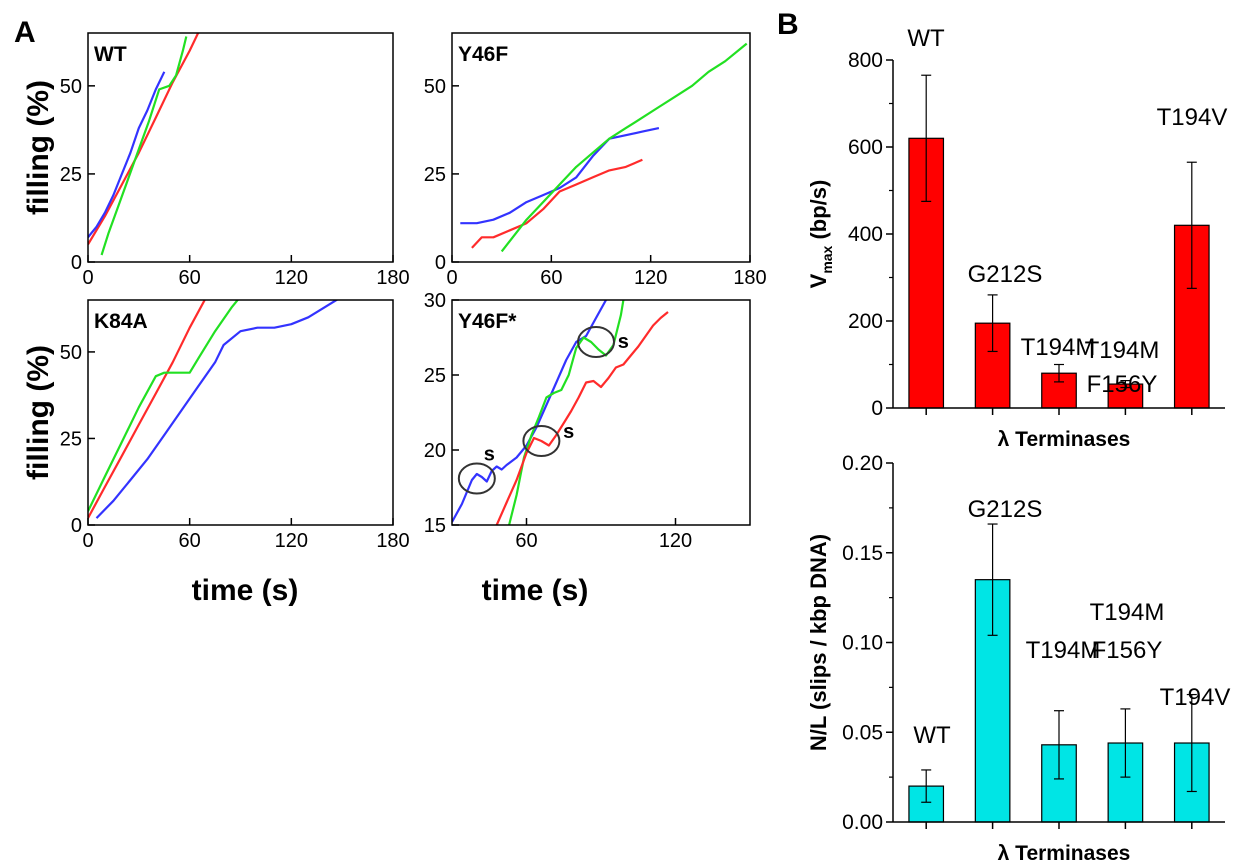 The image size is (1250, 863). What do you see at coordinates (862, 732) in the screenshot?
I see `y-tick-label: 0.05` at bounding box center [862, 732].